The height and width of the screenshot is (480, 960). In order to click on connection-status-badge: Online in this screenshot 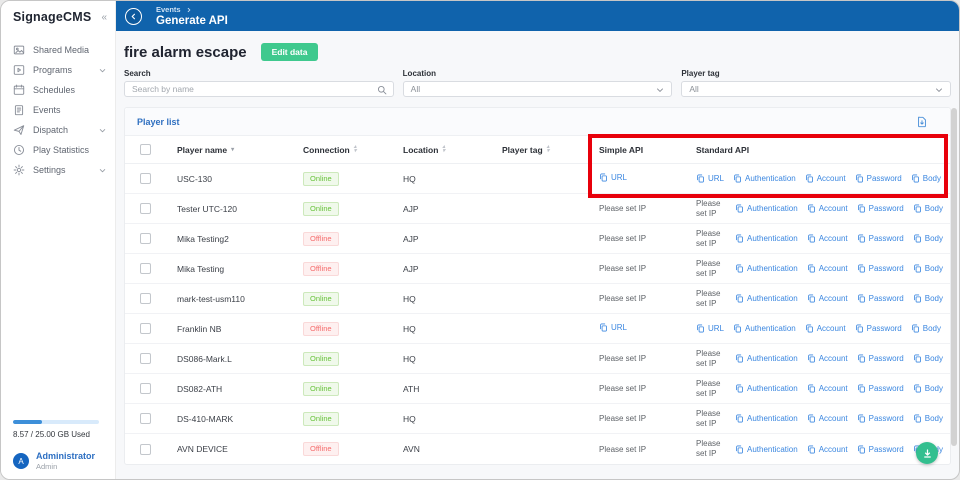, I will do `click(321, 178)`.